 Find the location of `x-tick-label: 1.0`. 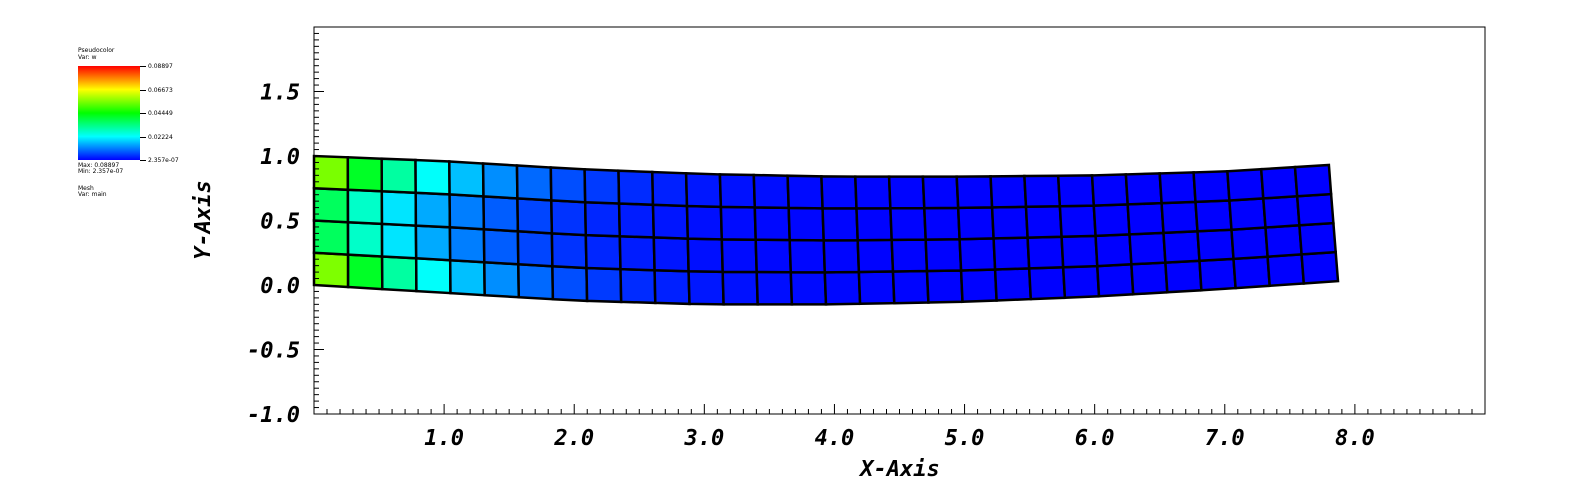

x-tick-label: 1.0 is located at coordinates (444, 438).